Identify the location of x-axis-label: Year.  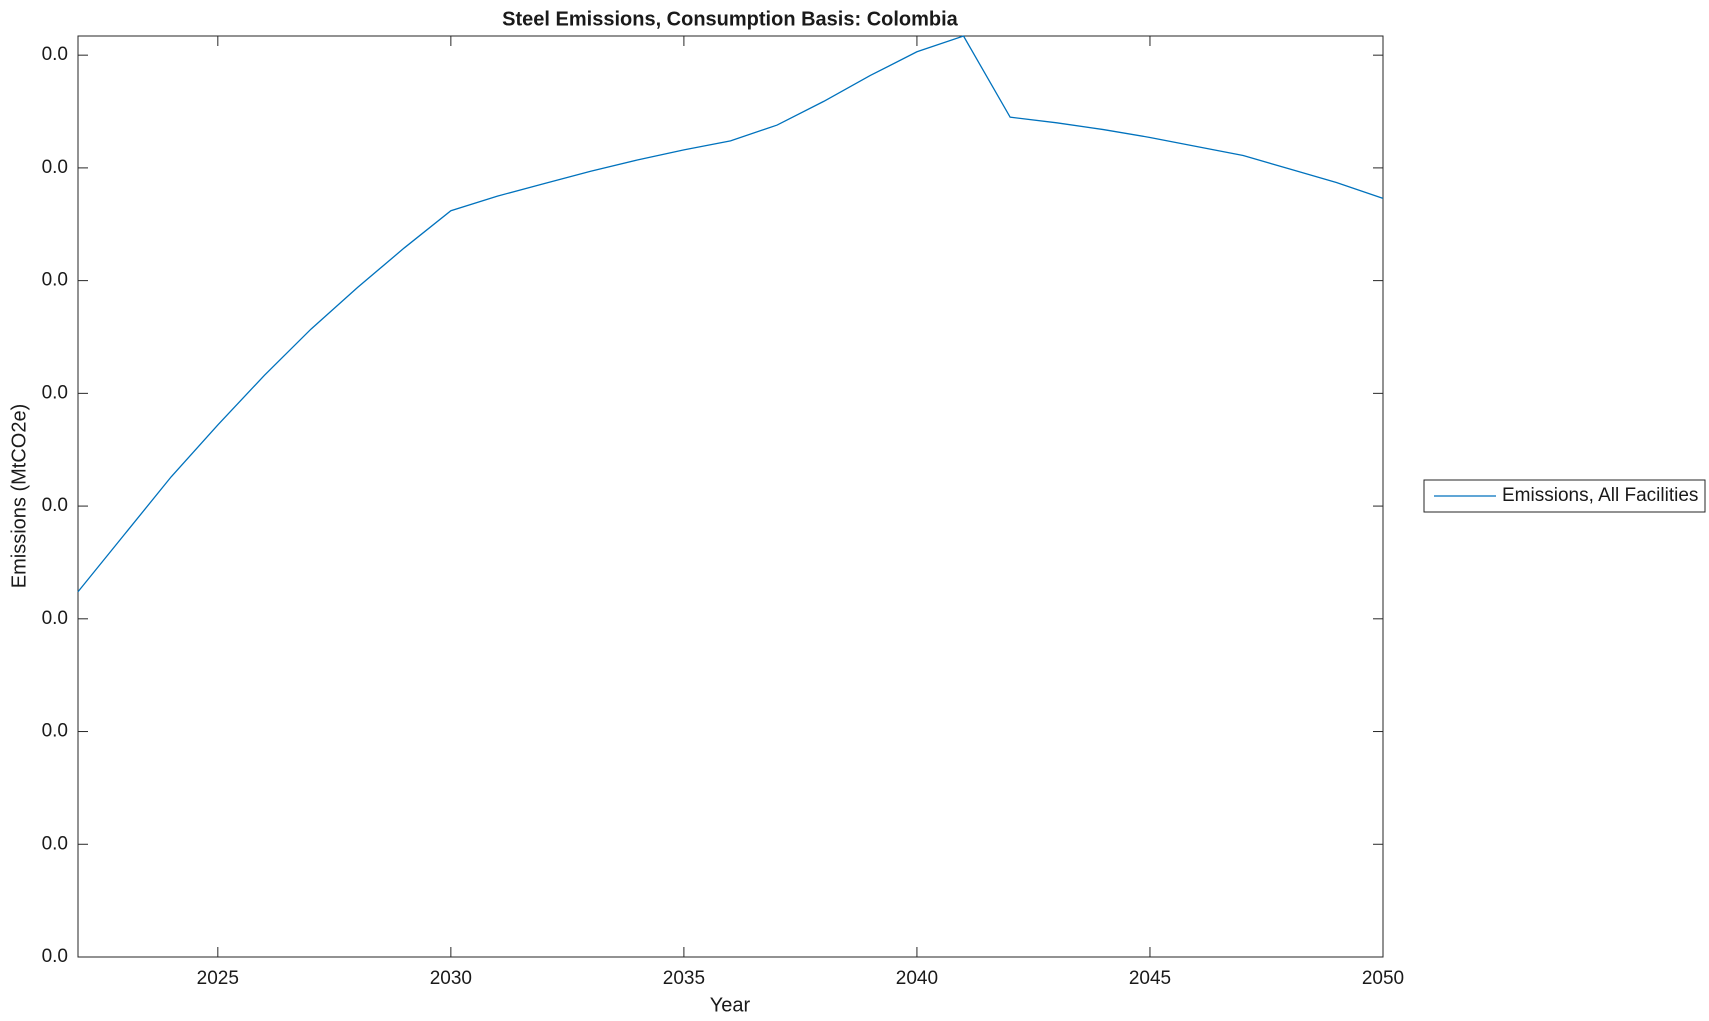
(730, 1005).